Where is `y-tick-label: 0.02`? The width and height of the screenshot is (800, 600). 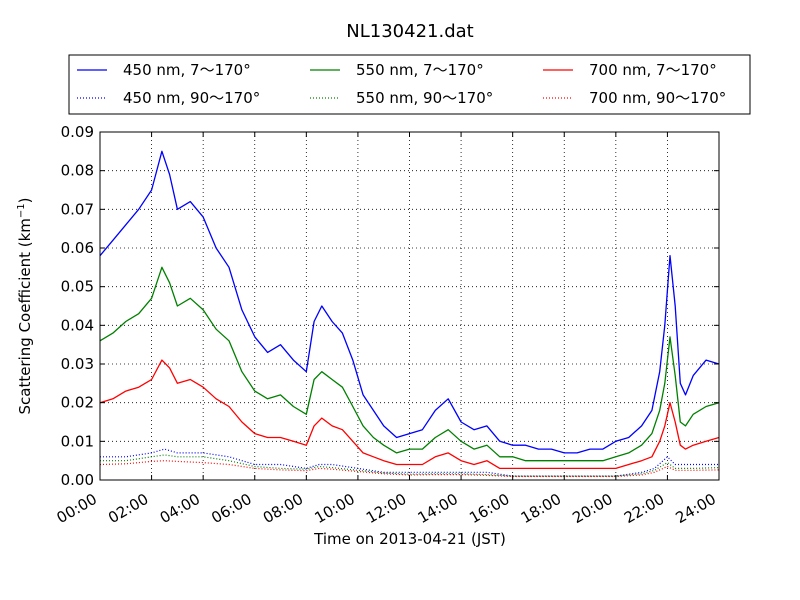 y-tick-label: 0.02 is located at coordinates (77, 403).